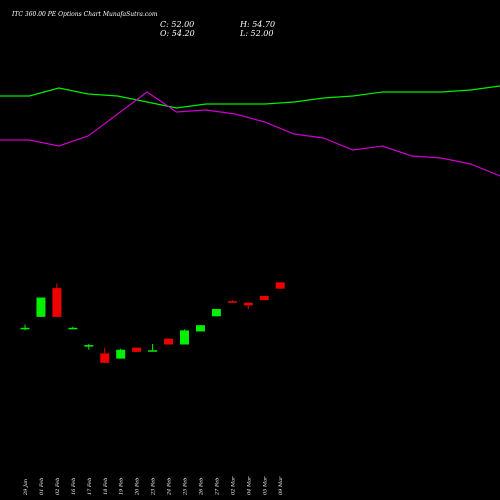 This screenshot has height=500, width=500. Describe the element at coordinates (26, 487) in the screenshot. I see `x-tick-label: 29 Jan` at that location.